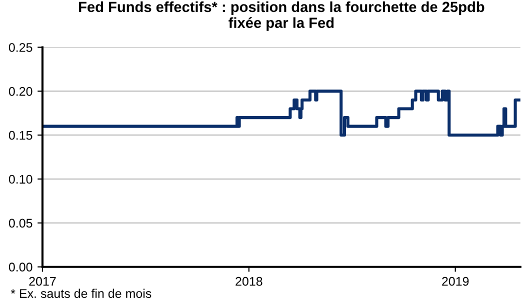 The image size is (531, 305). Describe the element at coordinates (20, 179) in the screenshot. I see `y-tick-label: 0.10` at that location.